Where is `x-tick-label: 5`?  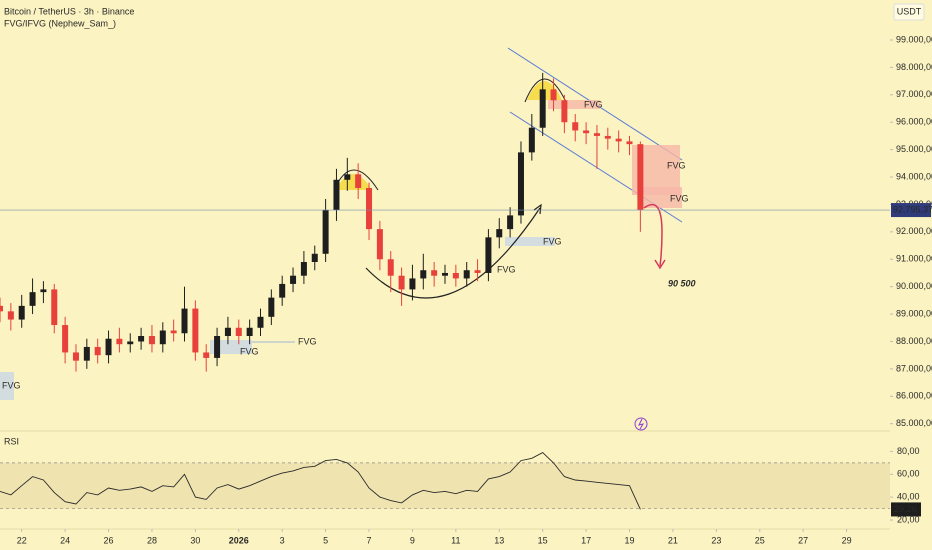
x-tick-label: 5 is located at coordinates (325, 540).